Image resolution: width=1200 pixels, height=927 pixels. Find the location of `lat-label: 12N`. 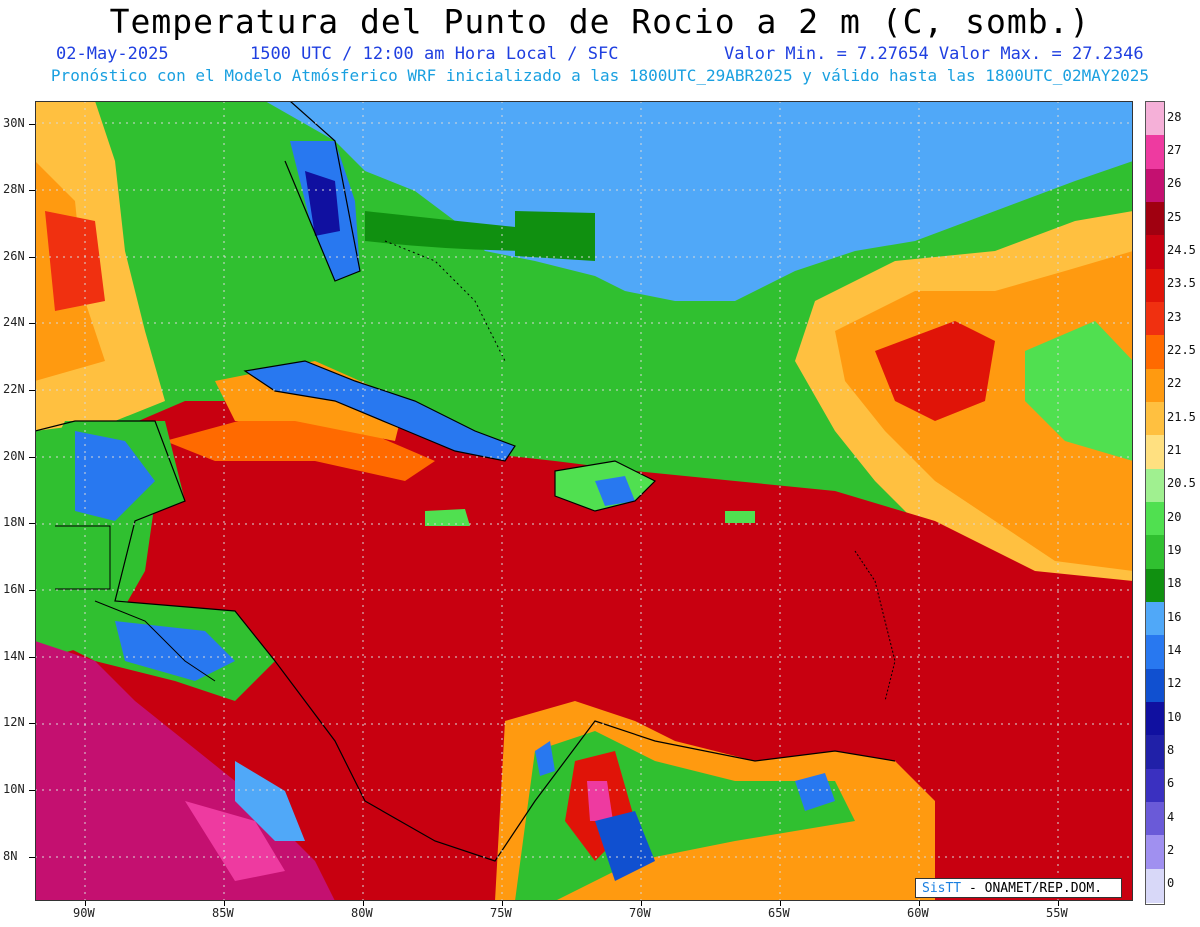

lat-label: 12N is located at coordinates (14, 722).